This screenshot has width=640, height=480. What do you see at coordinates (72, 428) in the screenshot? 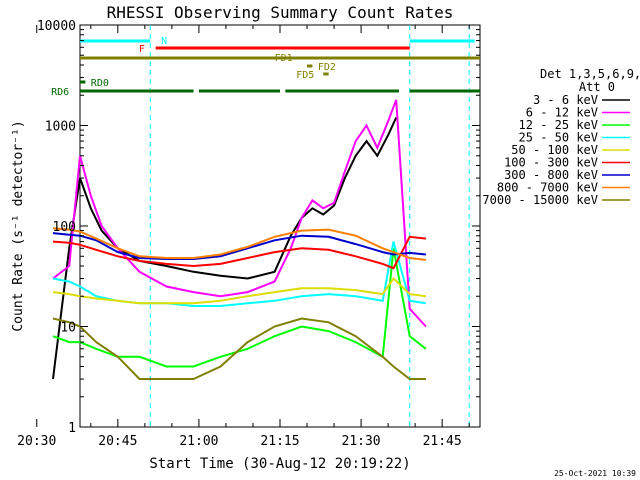
I see `y-tick-label: 1` at bounding box center [72, 428].